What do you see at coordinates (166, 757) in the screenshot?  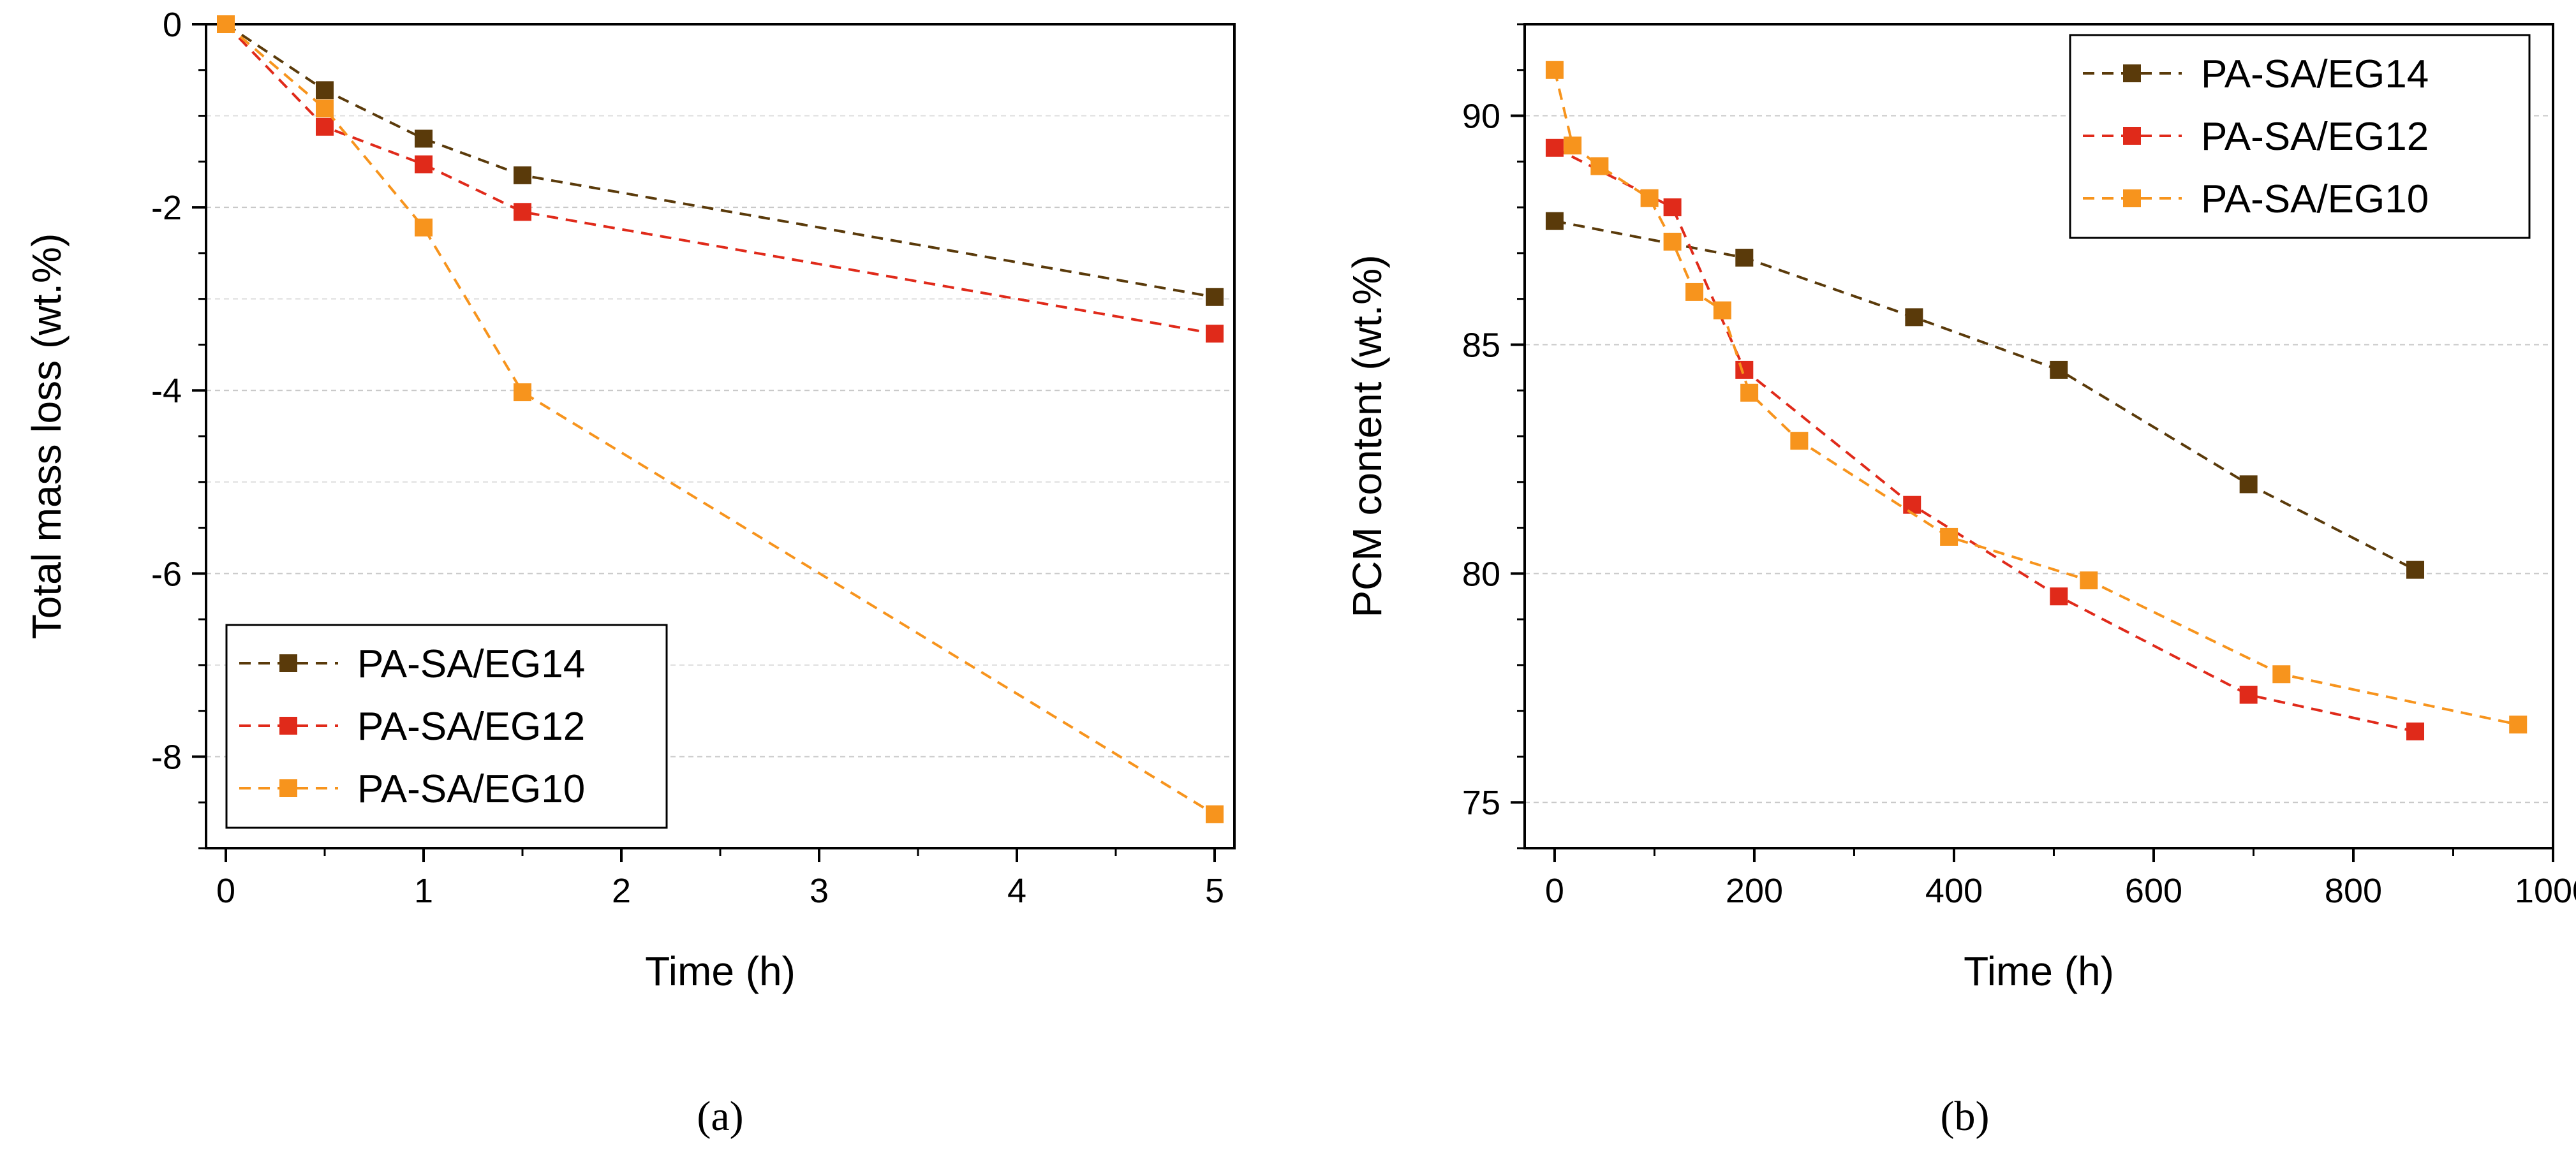 I see `y-tick-label: -8` at bounding box center [166, 757].